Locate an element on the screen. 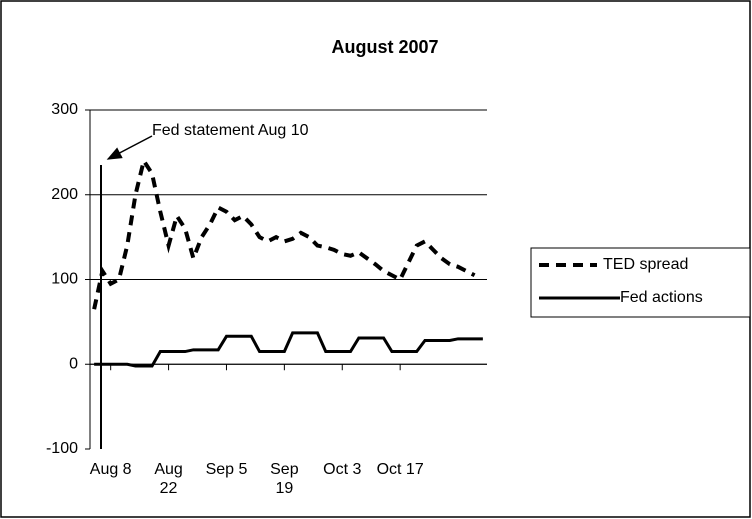 Image resolution: width=752 pixels, height=519 pixels. y-tick-label: 0 is located at coordinates (73, 363).